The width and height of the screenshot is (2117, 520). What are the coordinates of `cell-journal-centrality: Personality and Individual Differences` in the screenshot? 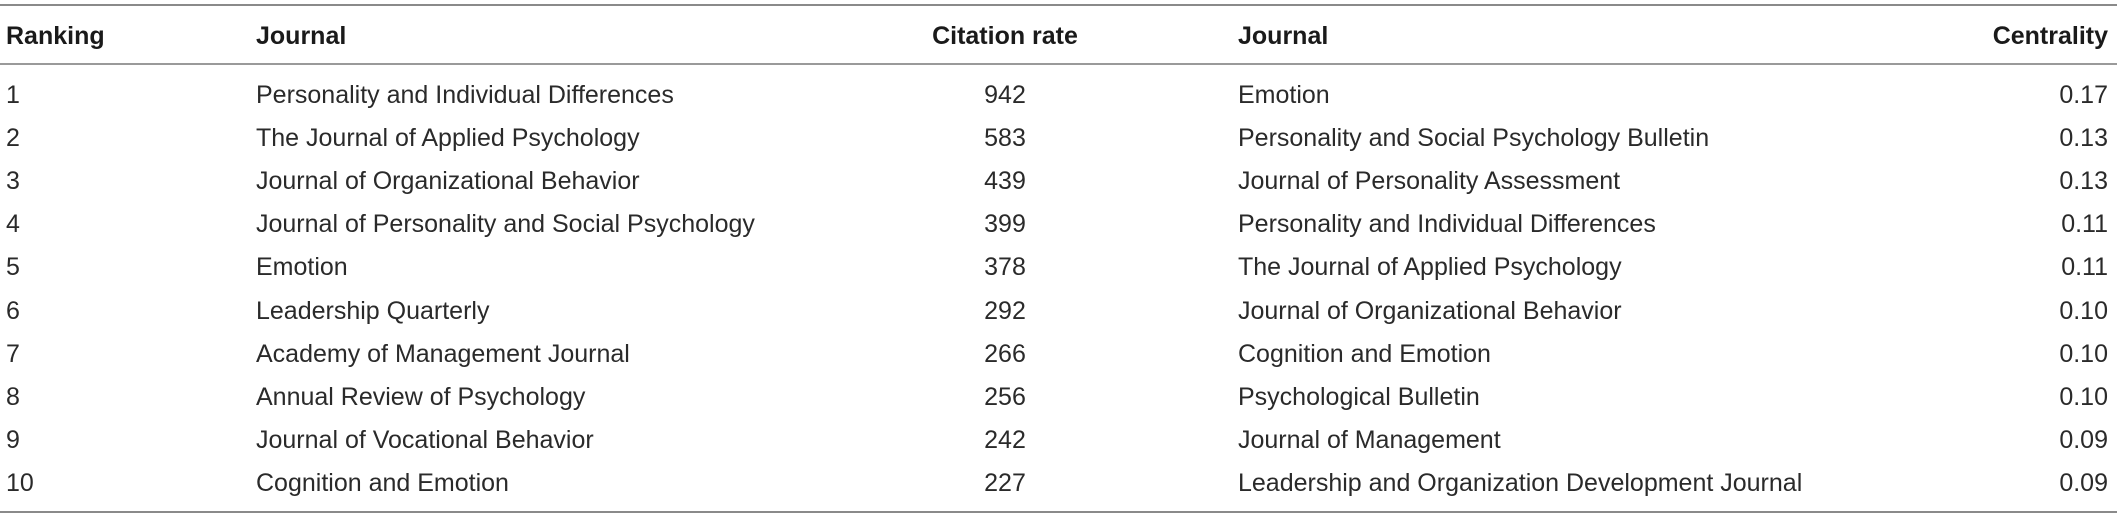 It's located at (1447, 224).